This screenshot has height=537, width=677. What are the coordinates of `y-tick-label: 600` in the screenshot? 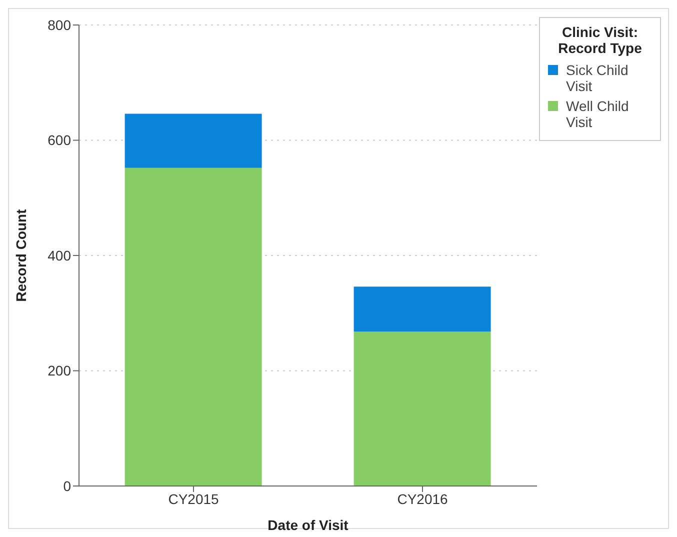 It's located at (60, 140).